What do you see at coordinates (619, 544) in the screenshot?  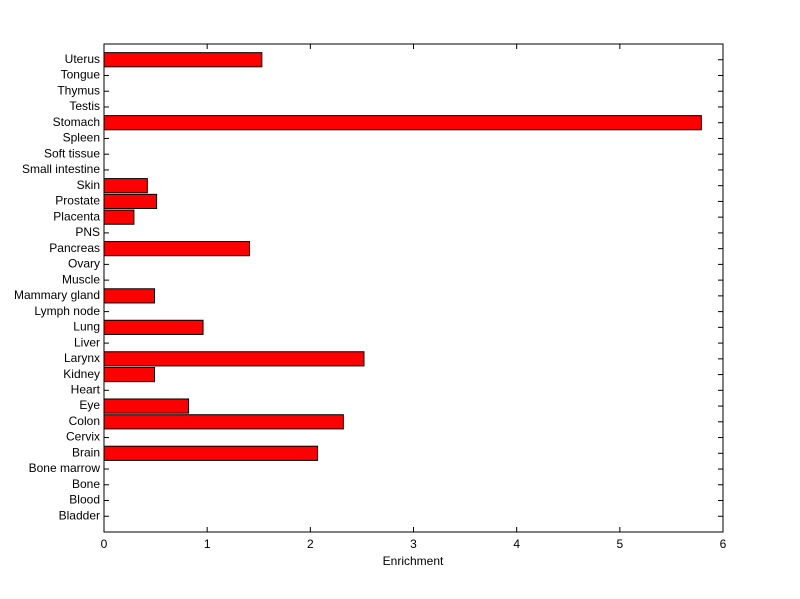 I see `x-tick-label: 5` at bounding box center [619, 544].